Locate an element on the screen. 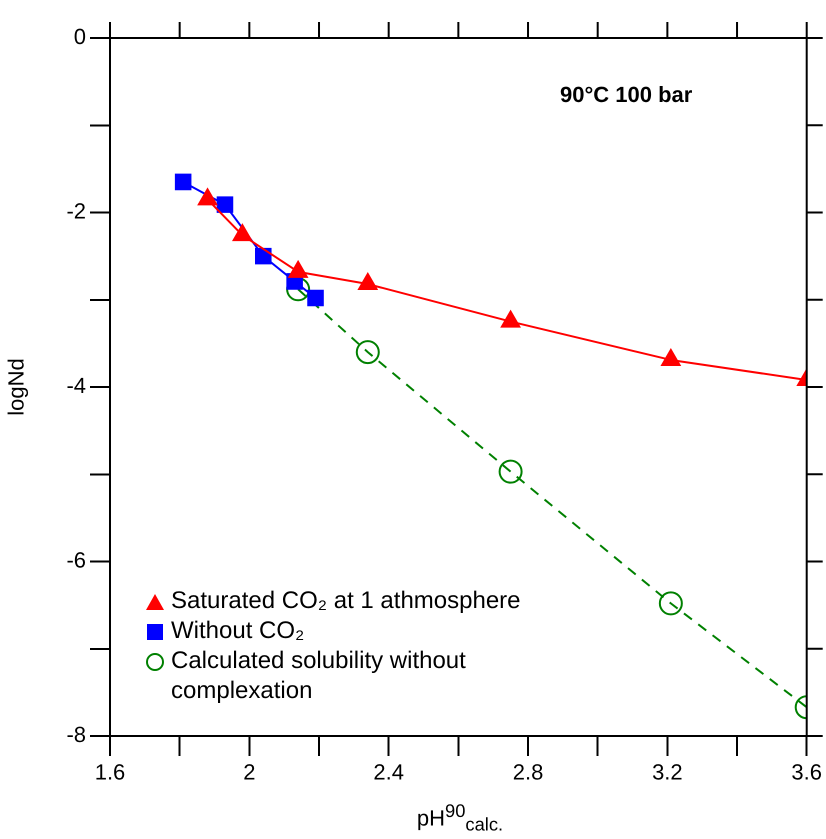 This screenshot has height=839, width=826. y-tick-label: -2 is located at coordinates (76, 211).